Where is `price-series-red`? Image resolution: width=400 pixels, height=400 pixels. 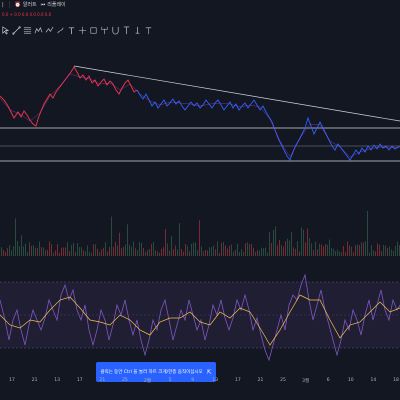
price-series-red is located at coordinates (69, 96).